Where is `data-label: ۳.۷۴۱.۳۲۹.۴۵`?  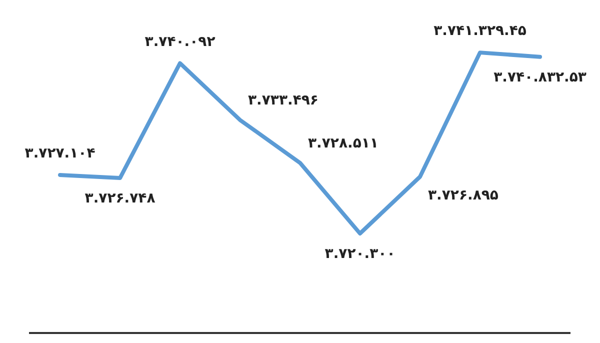 data-label: ۳.۷۴۱.۳۲۹.۴۵ is located at coordinates (480, 31).